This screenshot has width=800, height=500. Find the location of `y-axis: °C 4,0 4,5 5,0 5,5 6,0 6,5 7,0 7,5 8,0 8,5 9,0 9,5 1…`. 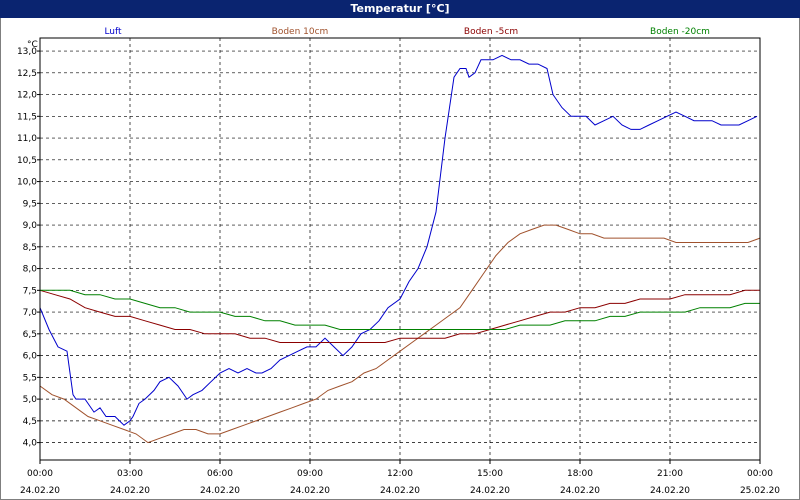

y-axis: °C 4,0 4,5 5,0 5,5 6,0 6,5 7,0 7,5 8,0 8,5 9,0 9,5 1… is located at coordinates (28, 244).